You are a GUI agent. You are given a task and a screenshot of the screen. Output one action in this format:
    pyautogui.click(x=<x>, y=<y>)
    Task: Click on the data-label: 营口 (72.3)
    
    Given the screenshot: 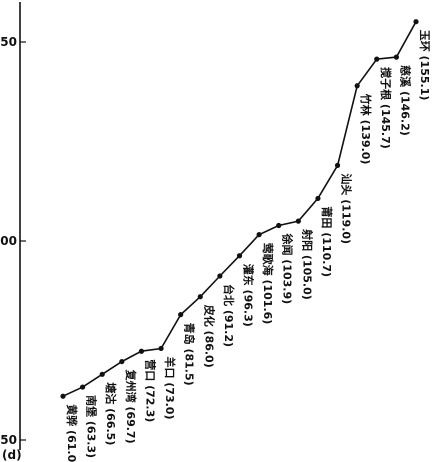 What is the action you would take?
    pyautogui.click(x=150, y=390)
    